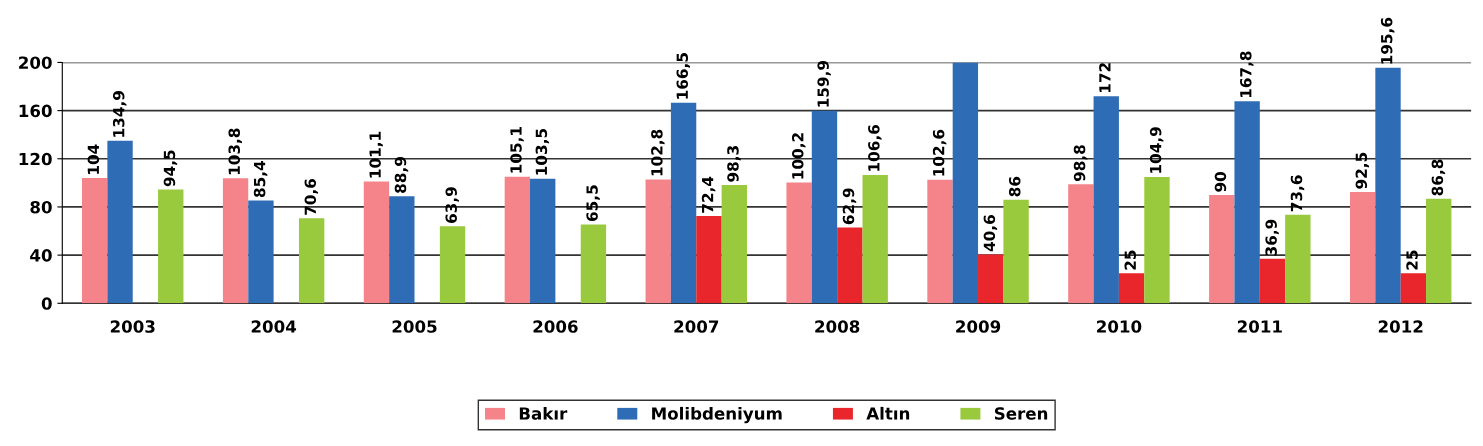 This screenshot has width=1483, height=446. I want to click on data-label: 134,9, so click(119, 114).